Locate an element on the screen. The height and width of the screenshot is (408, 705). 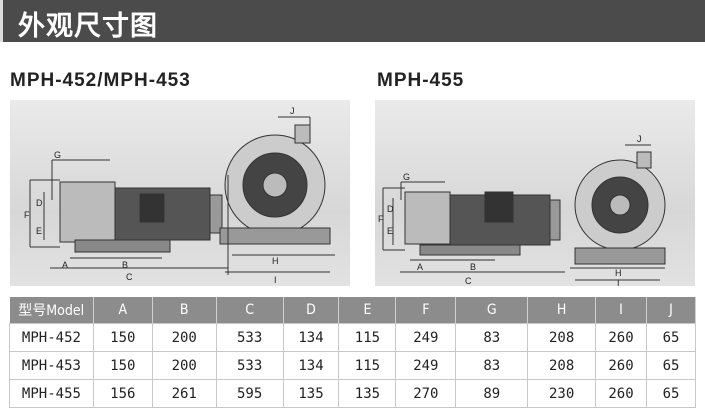
column-header: 型号Model is located at coordinates (51, 310).